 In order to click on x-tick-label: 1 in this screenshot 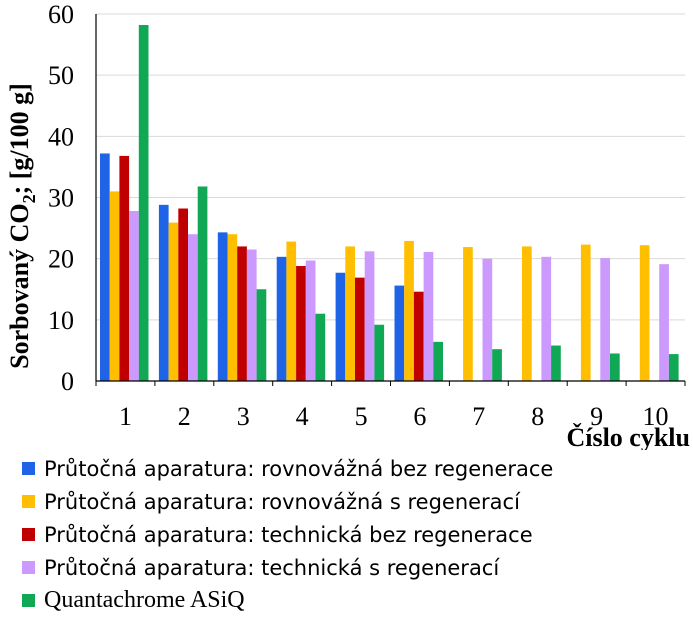, I will do `click(125, 416)`.